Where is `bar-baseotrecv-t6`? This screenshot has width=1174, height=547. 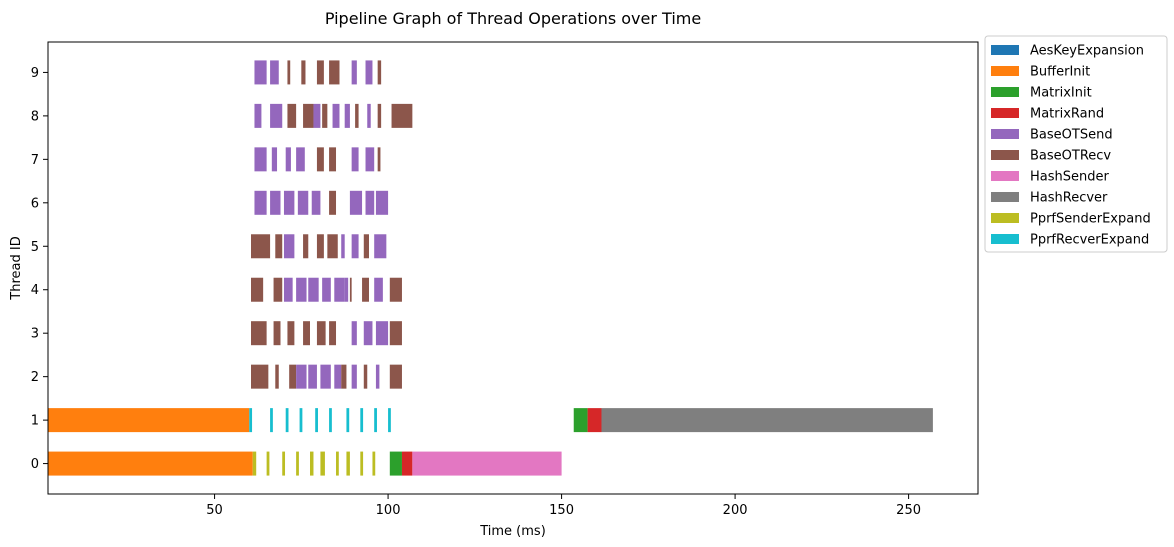 bar-baseotrecv-t6 is located at coordinates (333, 202).